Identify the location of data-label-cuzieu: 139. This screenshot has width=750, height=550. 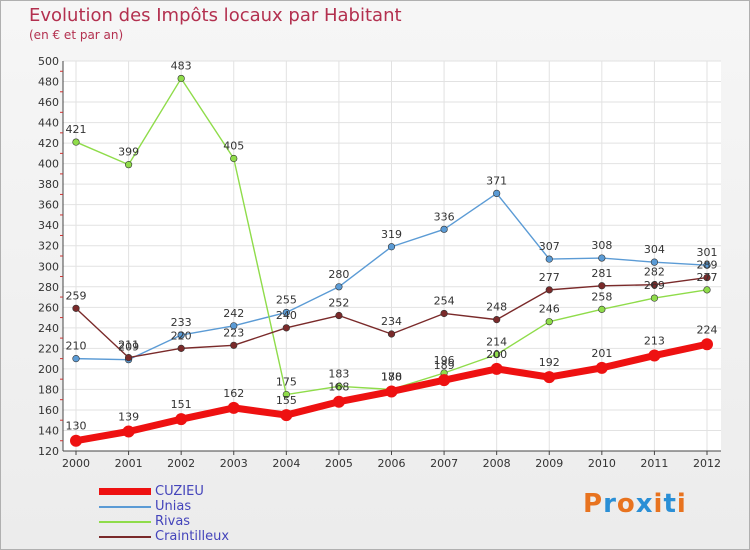
(128, 417).